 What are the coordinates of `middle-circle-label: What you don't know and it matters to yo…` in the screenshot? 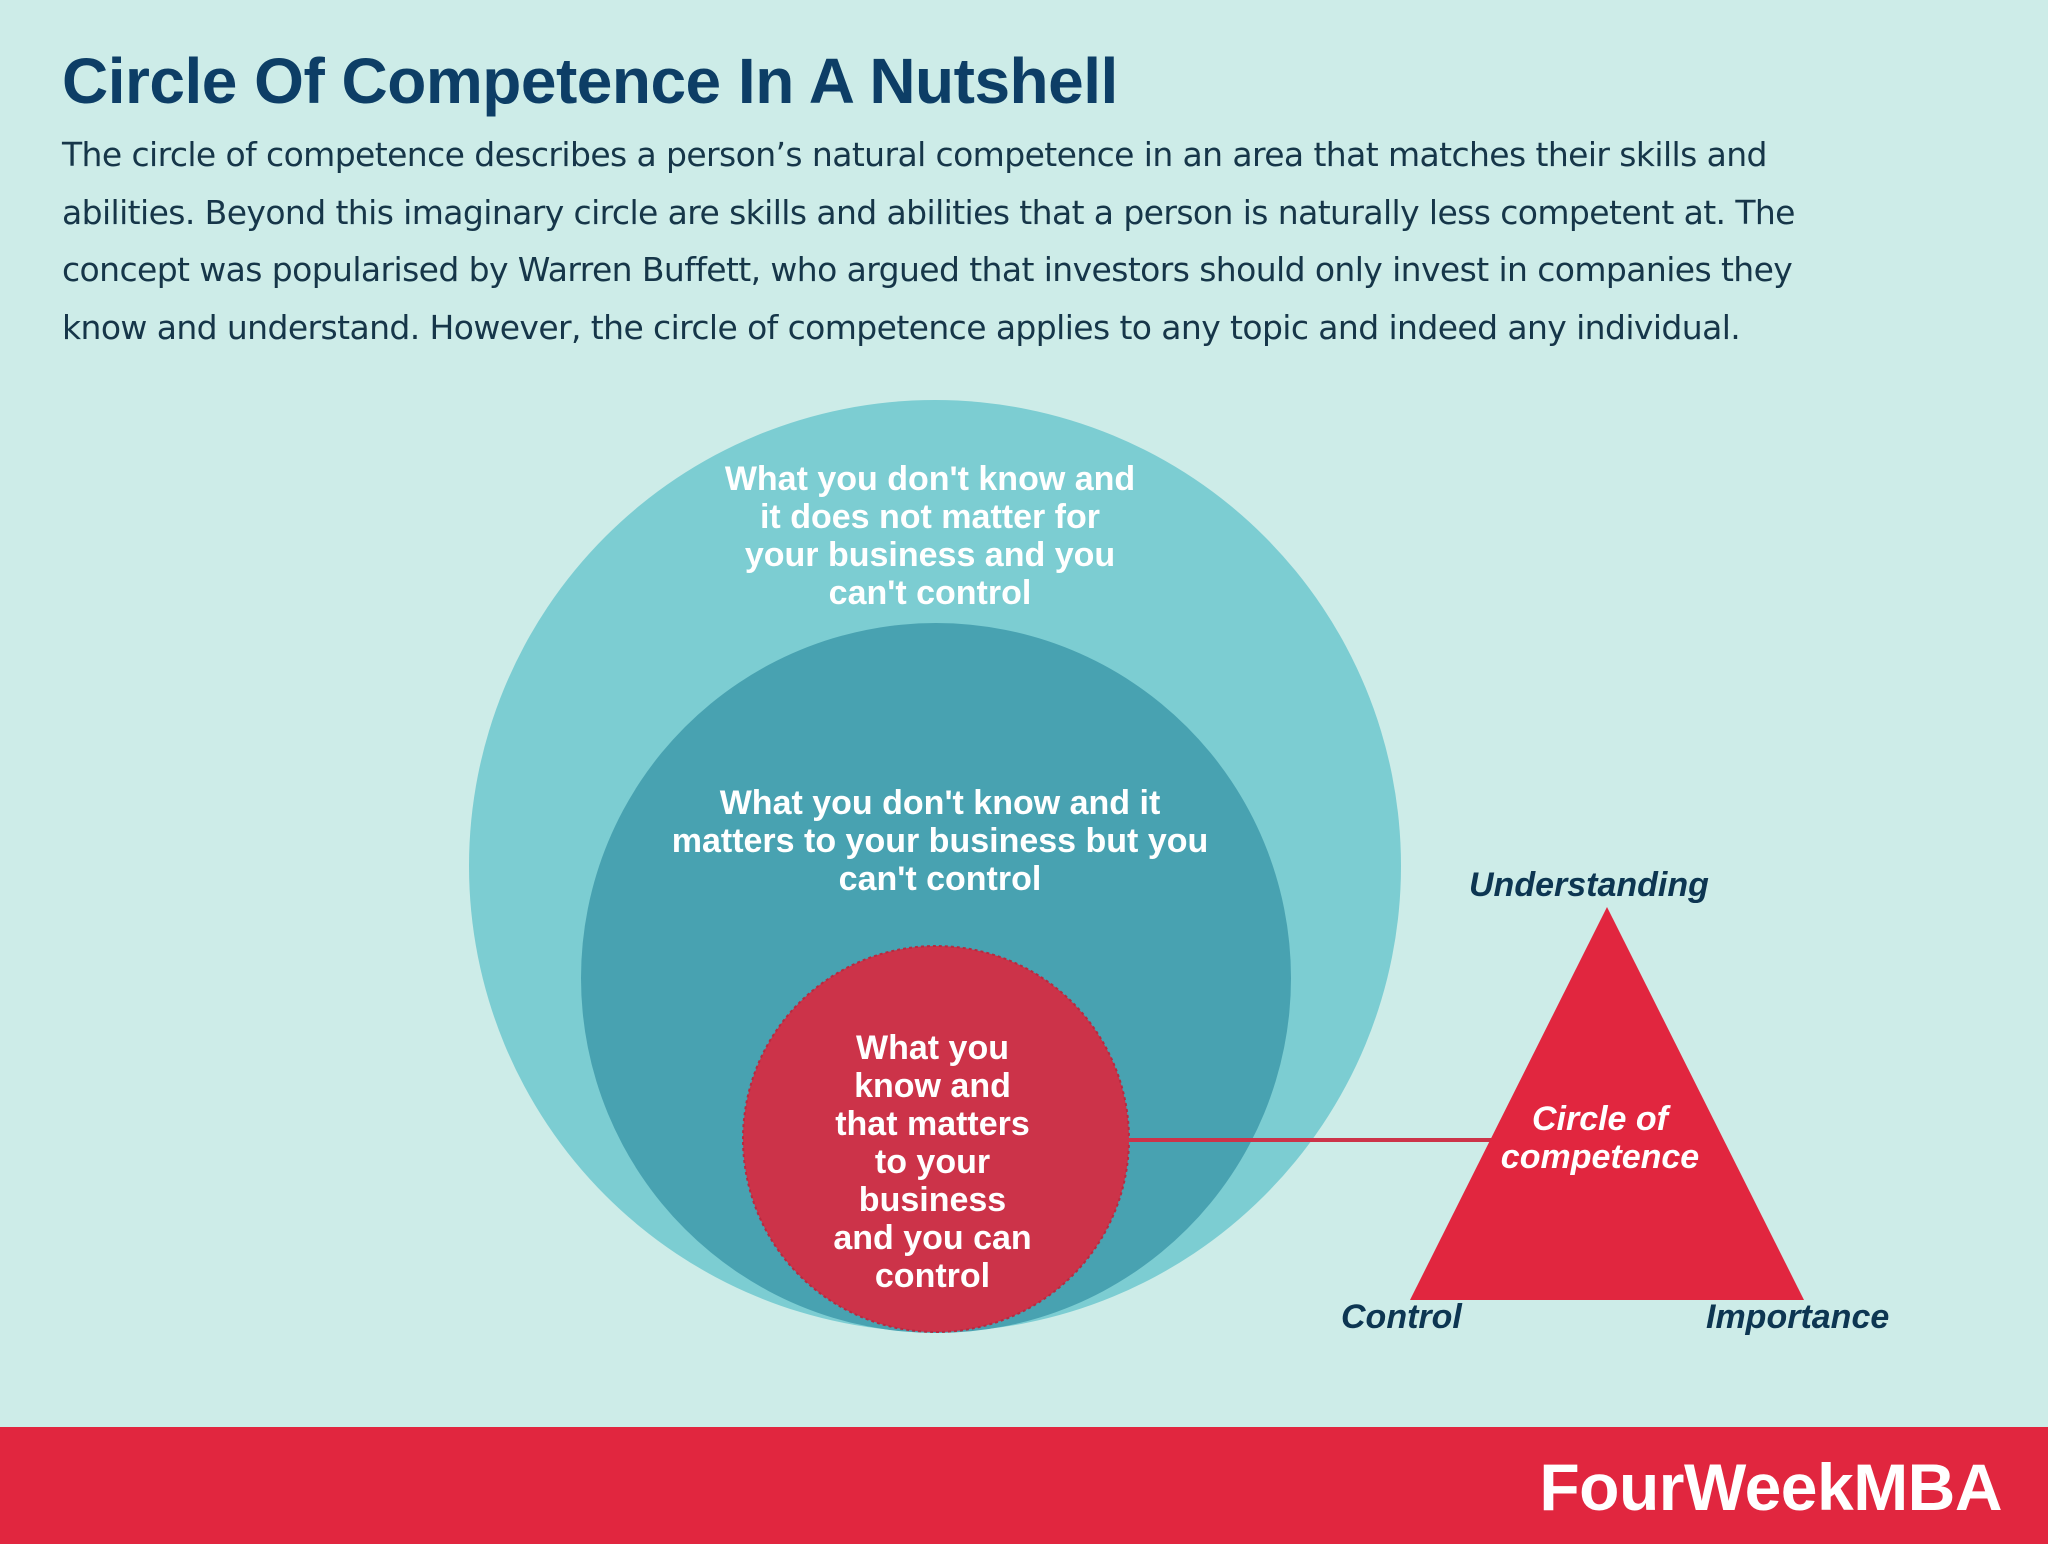 It's located at (940, 841).